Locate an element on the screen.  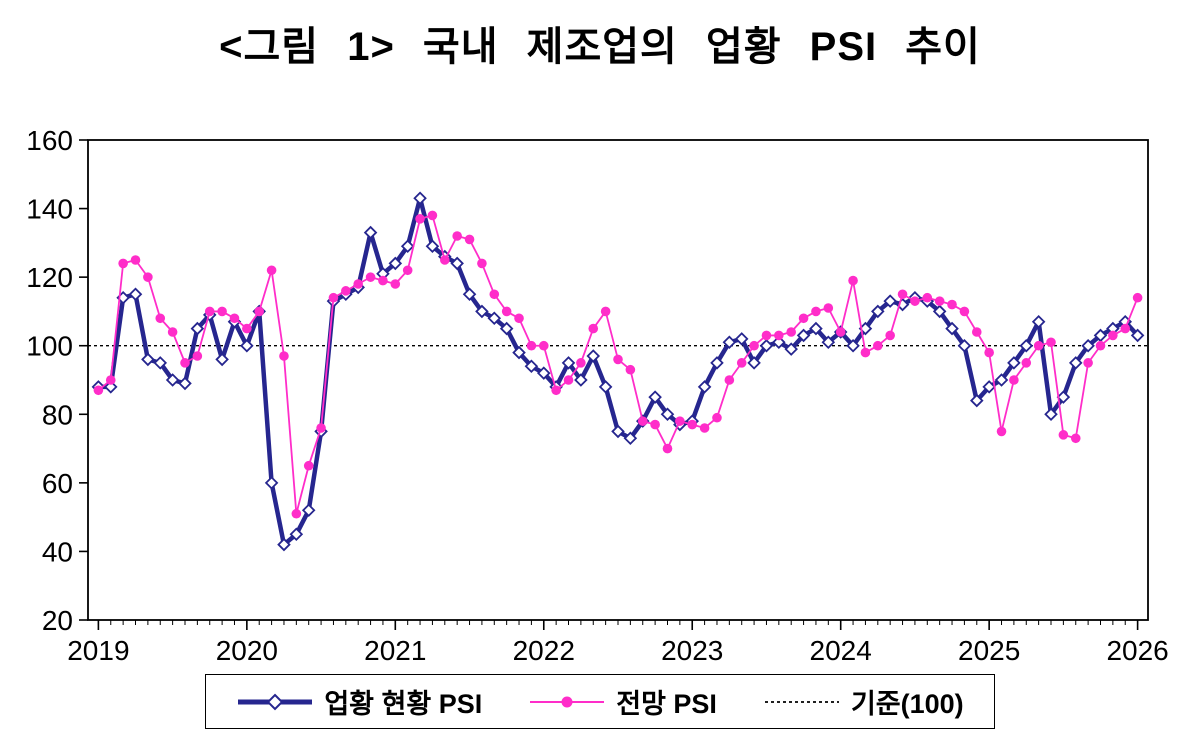
legend-item-current-psi: 업황 현황 PSI is located at coordinates (359, 701).